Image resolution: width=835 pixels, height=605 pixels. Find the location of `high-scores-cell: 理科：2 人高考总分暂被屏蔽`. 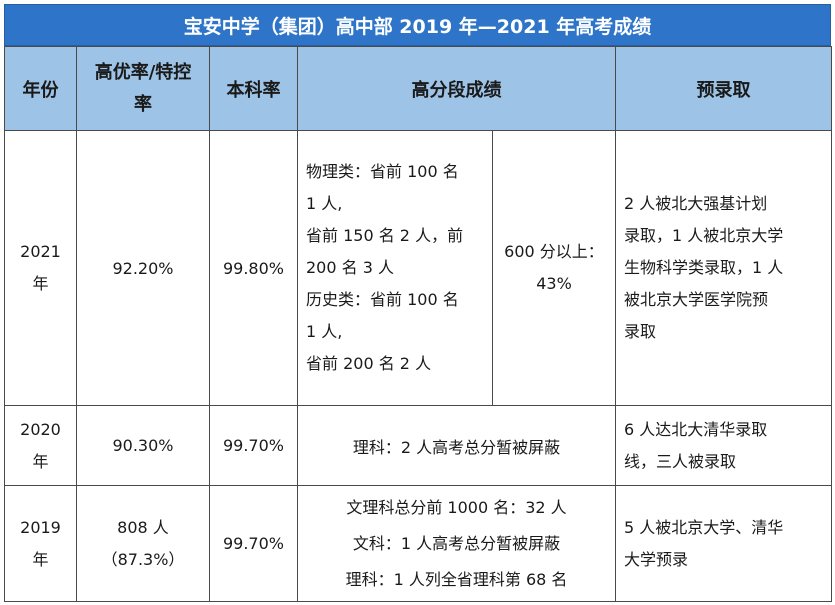

high-scores-cell: 理科：2 人高考总分暂被屏蔽 is located at coordinates (456, 445).